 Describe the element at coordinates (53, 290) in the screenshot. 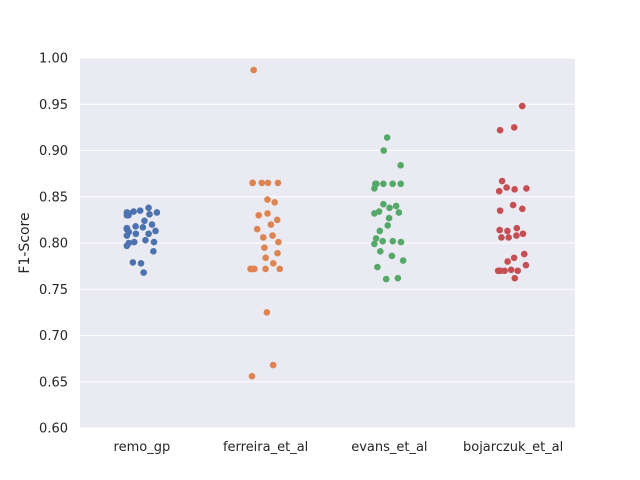

I see `y-tick-label: 0.75` at that location.